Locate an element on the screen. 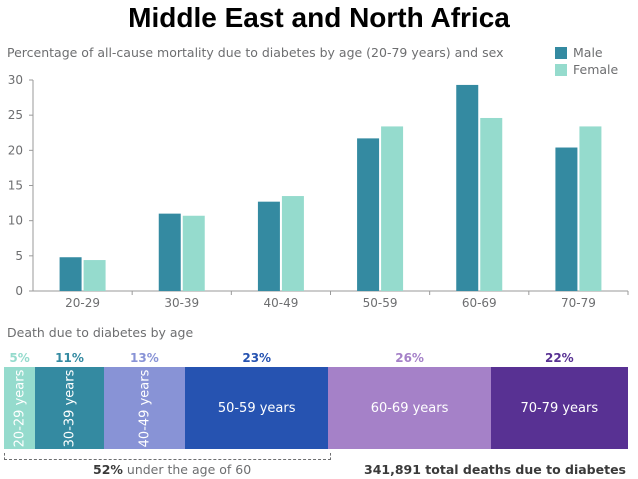 Image resolution: width=638 pixels, height=479 pixels. x-tick-label: 30-39 is located at coordinates (181, 303).